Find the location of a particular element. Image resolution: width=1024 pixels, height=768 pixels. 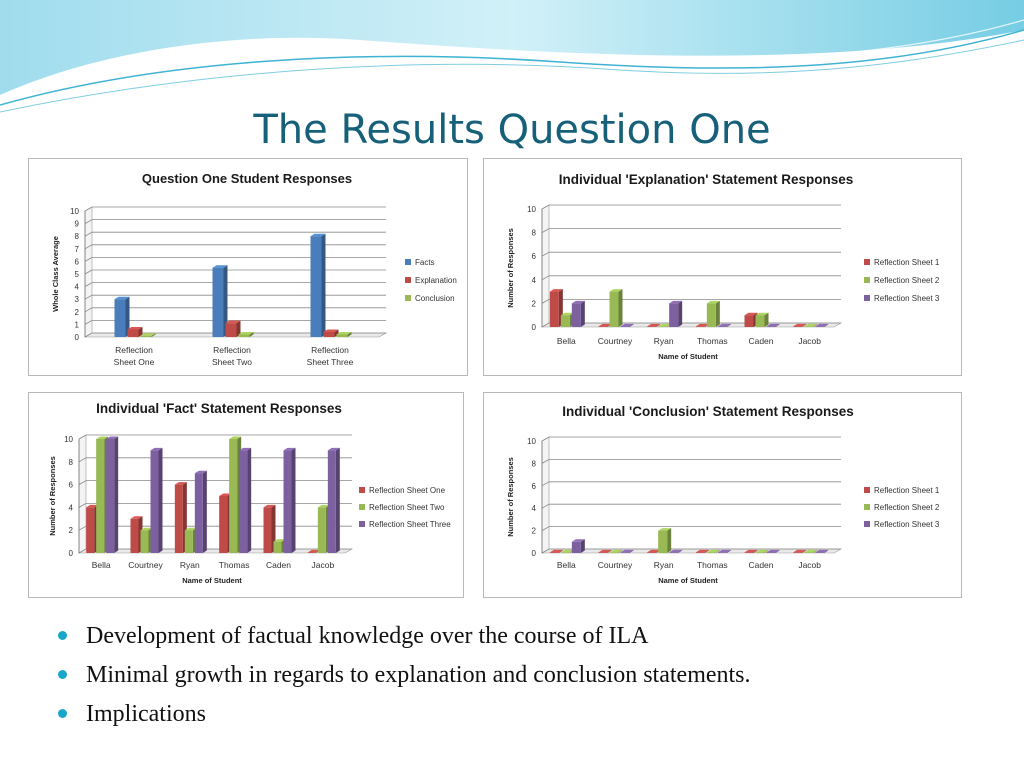

legend-label: Conclusion is located at coordinates (435, 298).